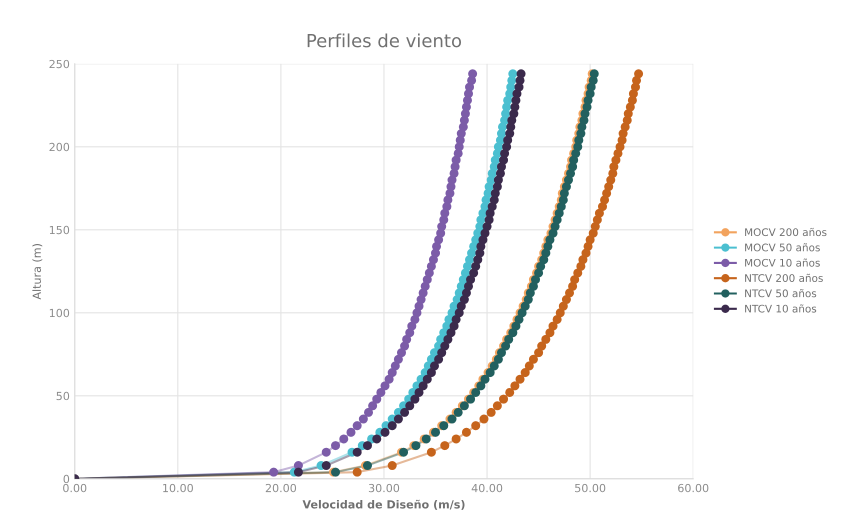 This screenshot has width=859, height=532. What do you see at coordinates (780, 308) in the screenshot?
I see `legend-label: NTCV 10 años` at bounding box center [780, 308].